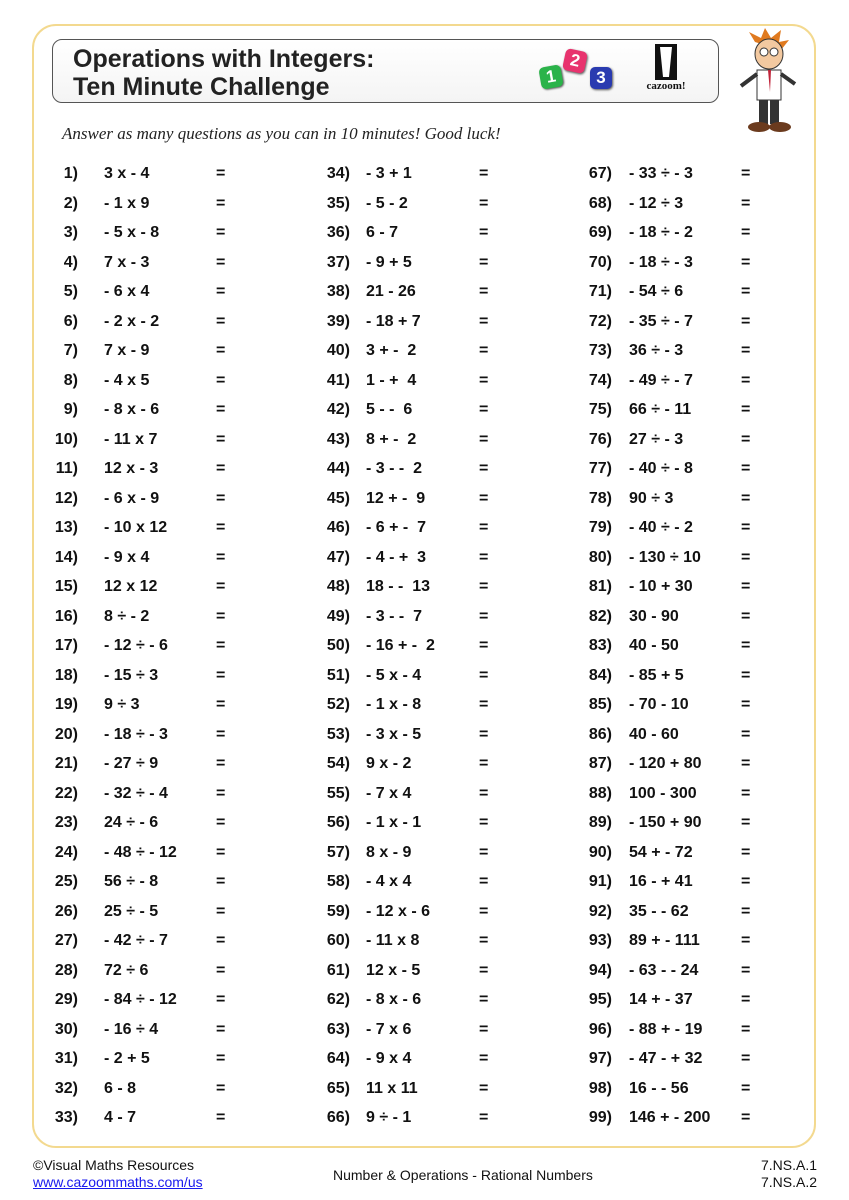 This screenshot has height=1200, width=849. What do you see at coordinates (338, 734) in the screenshot?
I see `question-number: 53)` at bounding box center [338, 734].